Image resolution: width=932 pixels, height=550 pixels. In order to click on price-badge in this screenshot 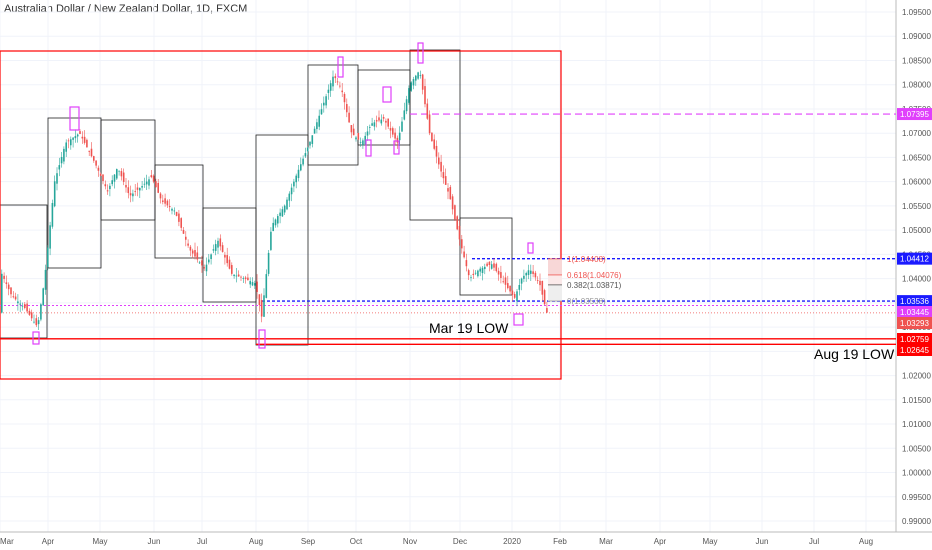, I will do `click(914, 312)`.